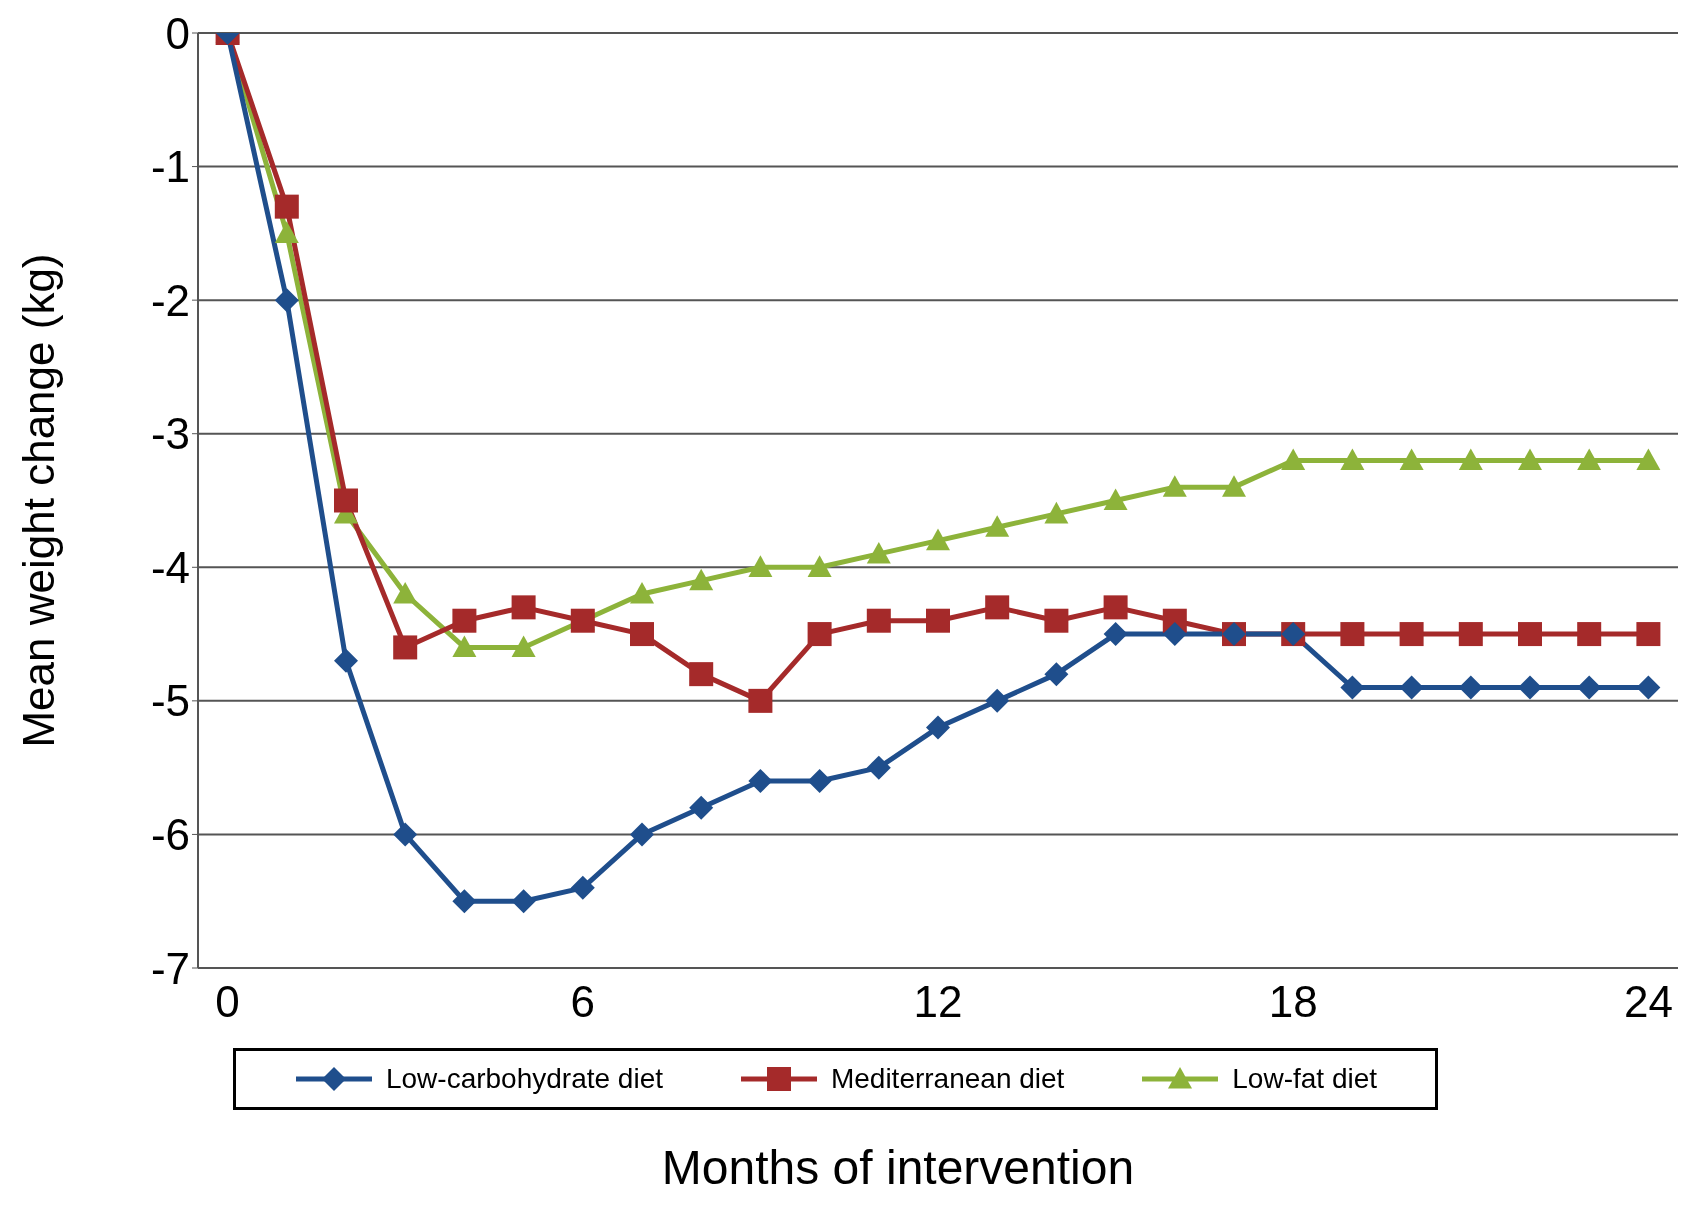  What do you see at coordinates (227, 1002) in the screenshot?
I see `x-tick-label: 0` at bounding box center [227, 1002].